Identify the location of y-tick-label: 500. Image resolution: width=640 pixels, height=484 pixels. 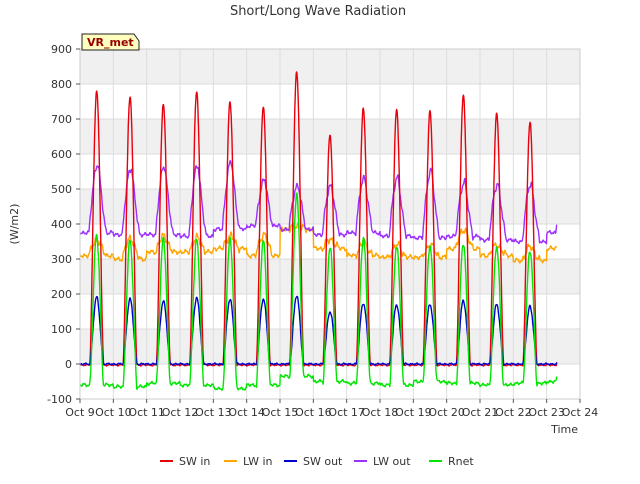
(61, 189).